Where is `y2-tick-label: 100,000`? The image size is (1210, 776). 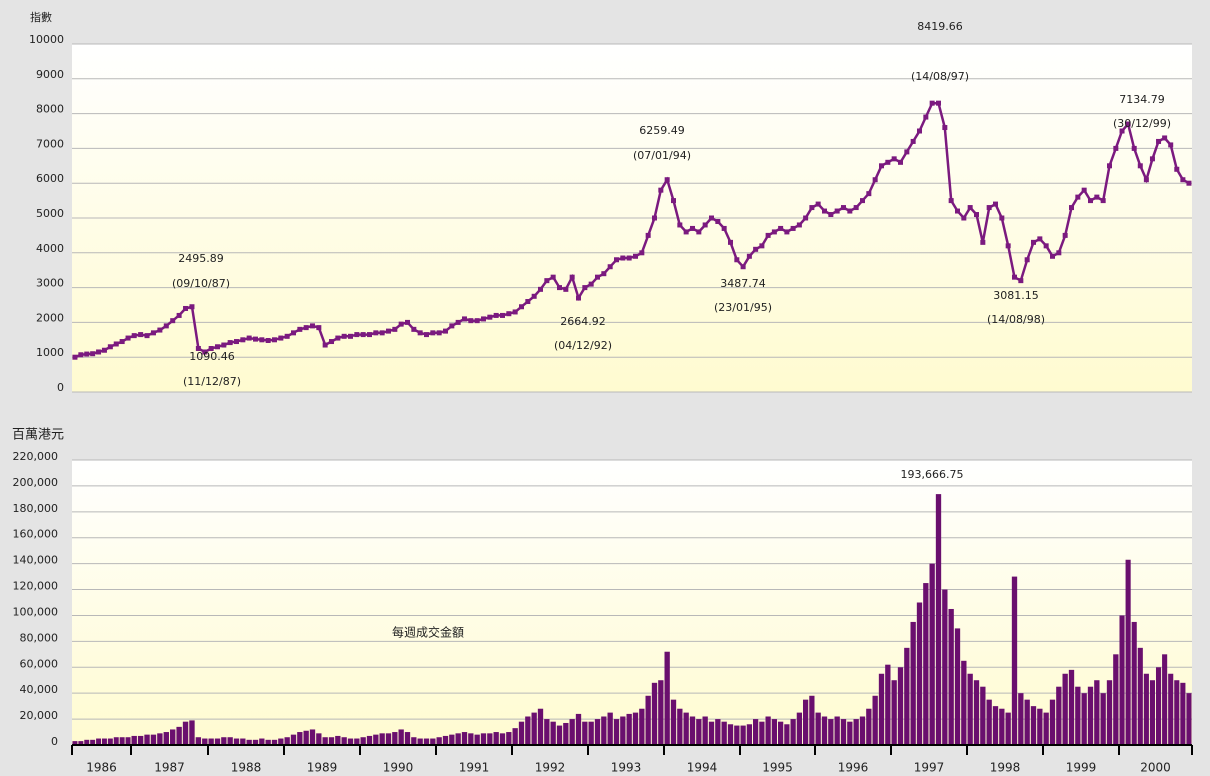 y2-tick-label: 100,000 is located at coordinates (36, 611).